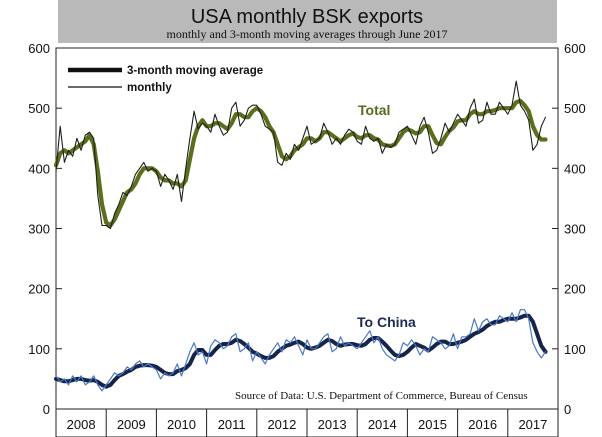 This screenshot has width=602, height=437. Describe the element at coordinates (39, 168) in the screenshot. I see `y-tick-label-left: 400` at that location.